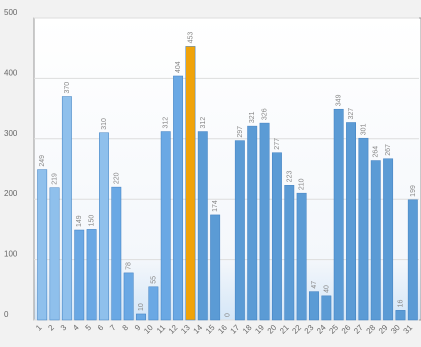  Describe the element at coordinates (351, 114) in the screenshot. I see `value-label: 327` at that location.